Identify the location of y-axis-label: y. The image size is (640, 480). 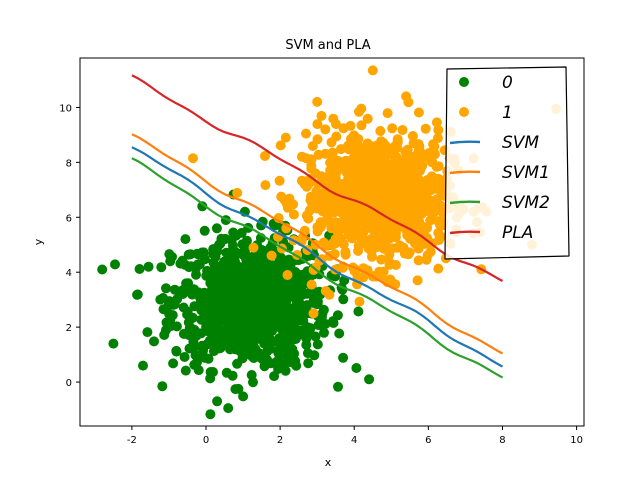
(38, 241).